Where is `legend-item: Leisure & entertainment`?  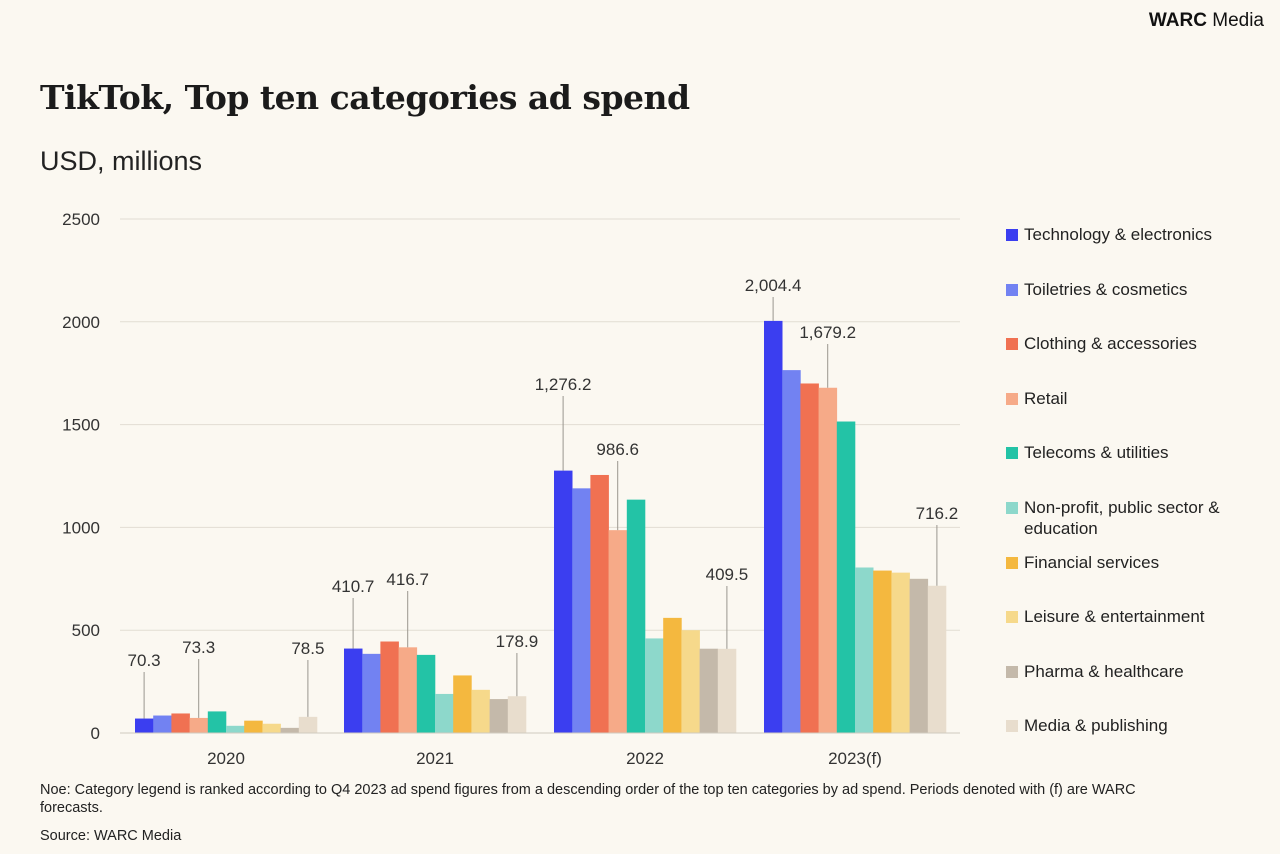 legend-item: Leisure & entertainment is located at coordinates (1105, 616).